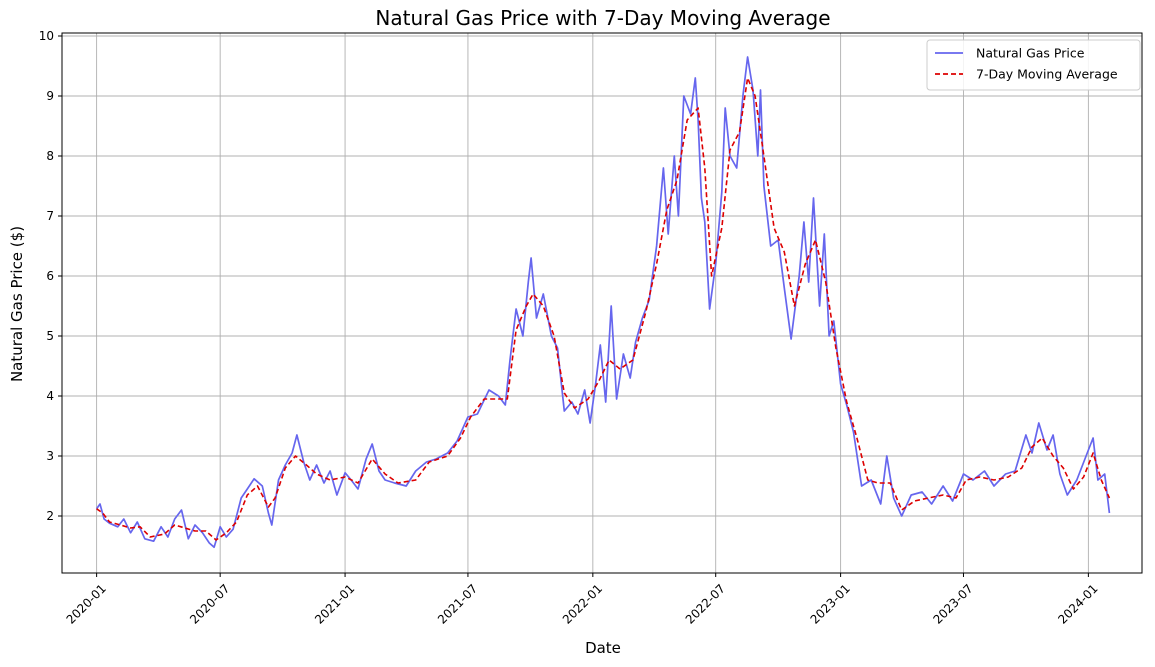  Describe the element at coordinates (17, 304) in the screenshot. I see `y-axis-label: Natural Gas Price ($)` at that location.